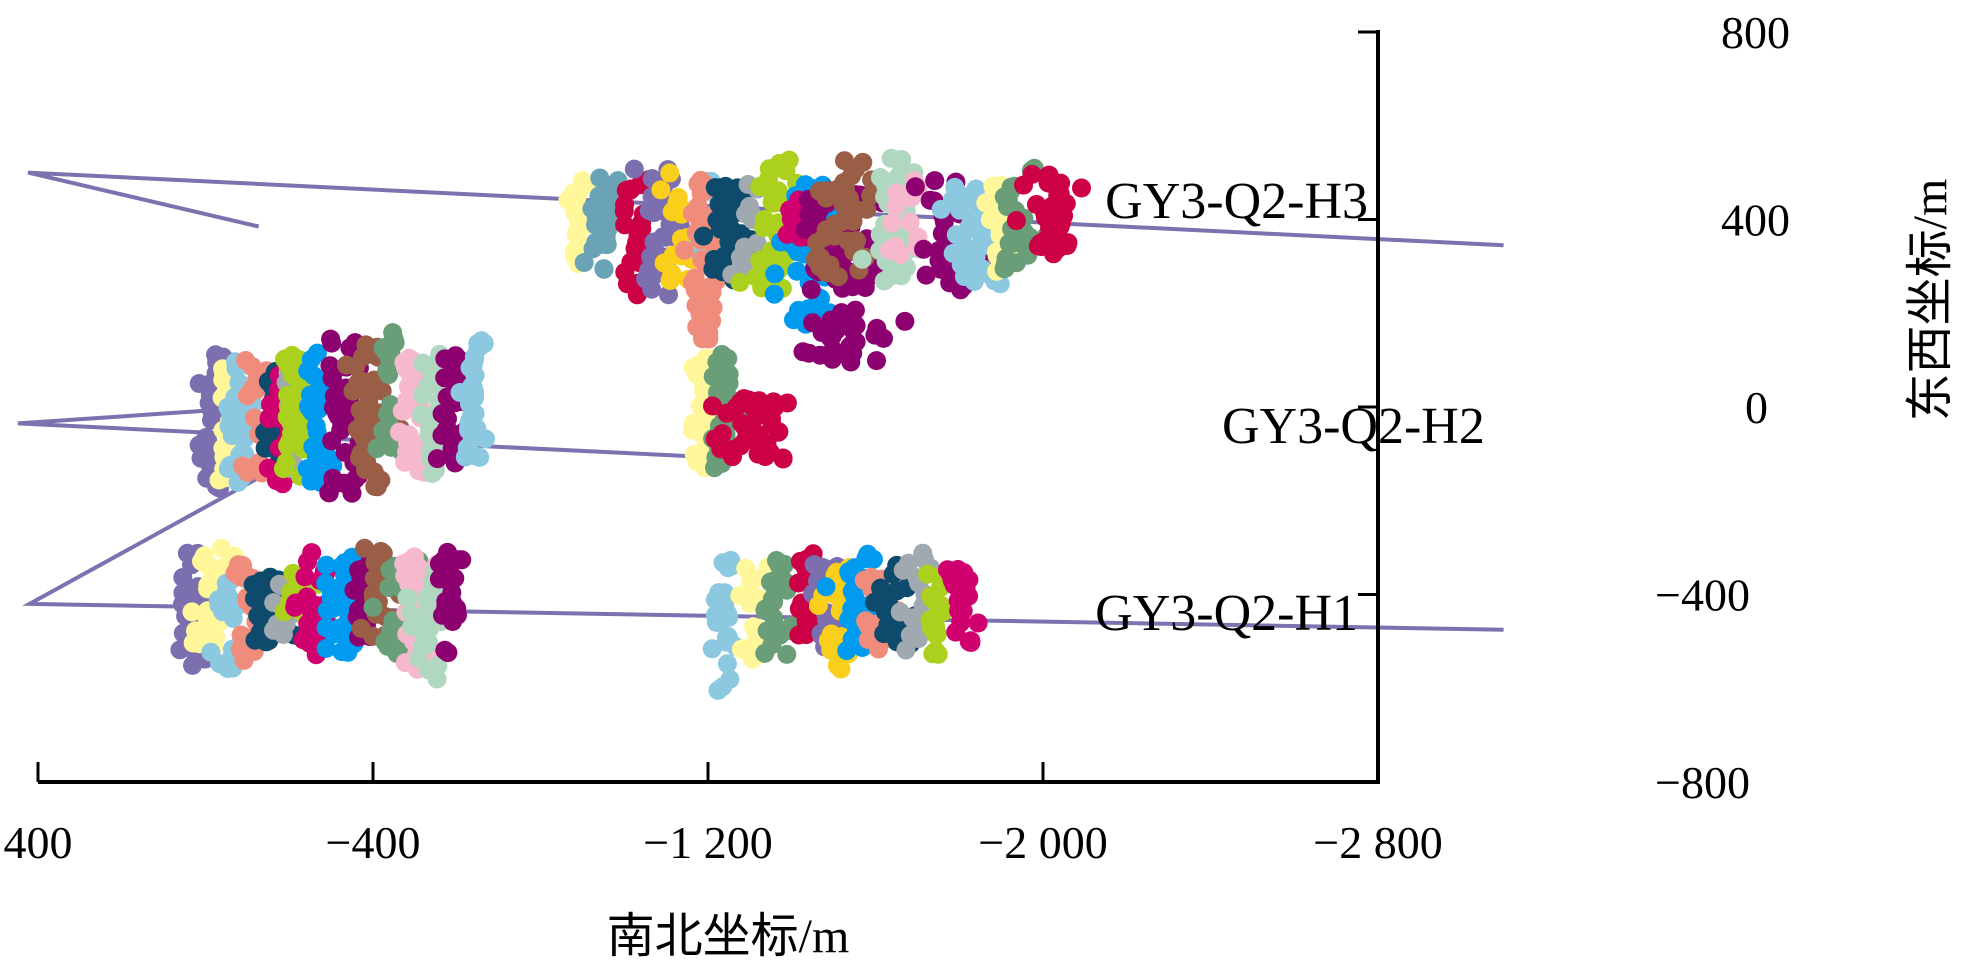  I want to click on well-label-h3: GY3-Q2-H3, so click(1236, 201).